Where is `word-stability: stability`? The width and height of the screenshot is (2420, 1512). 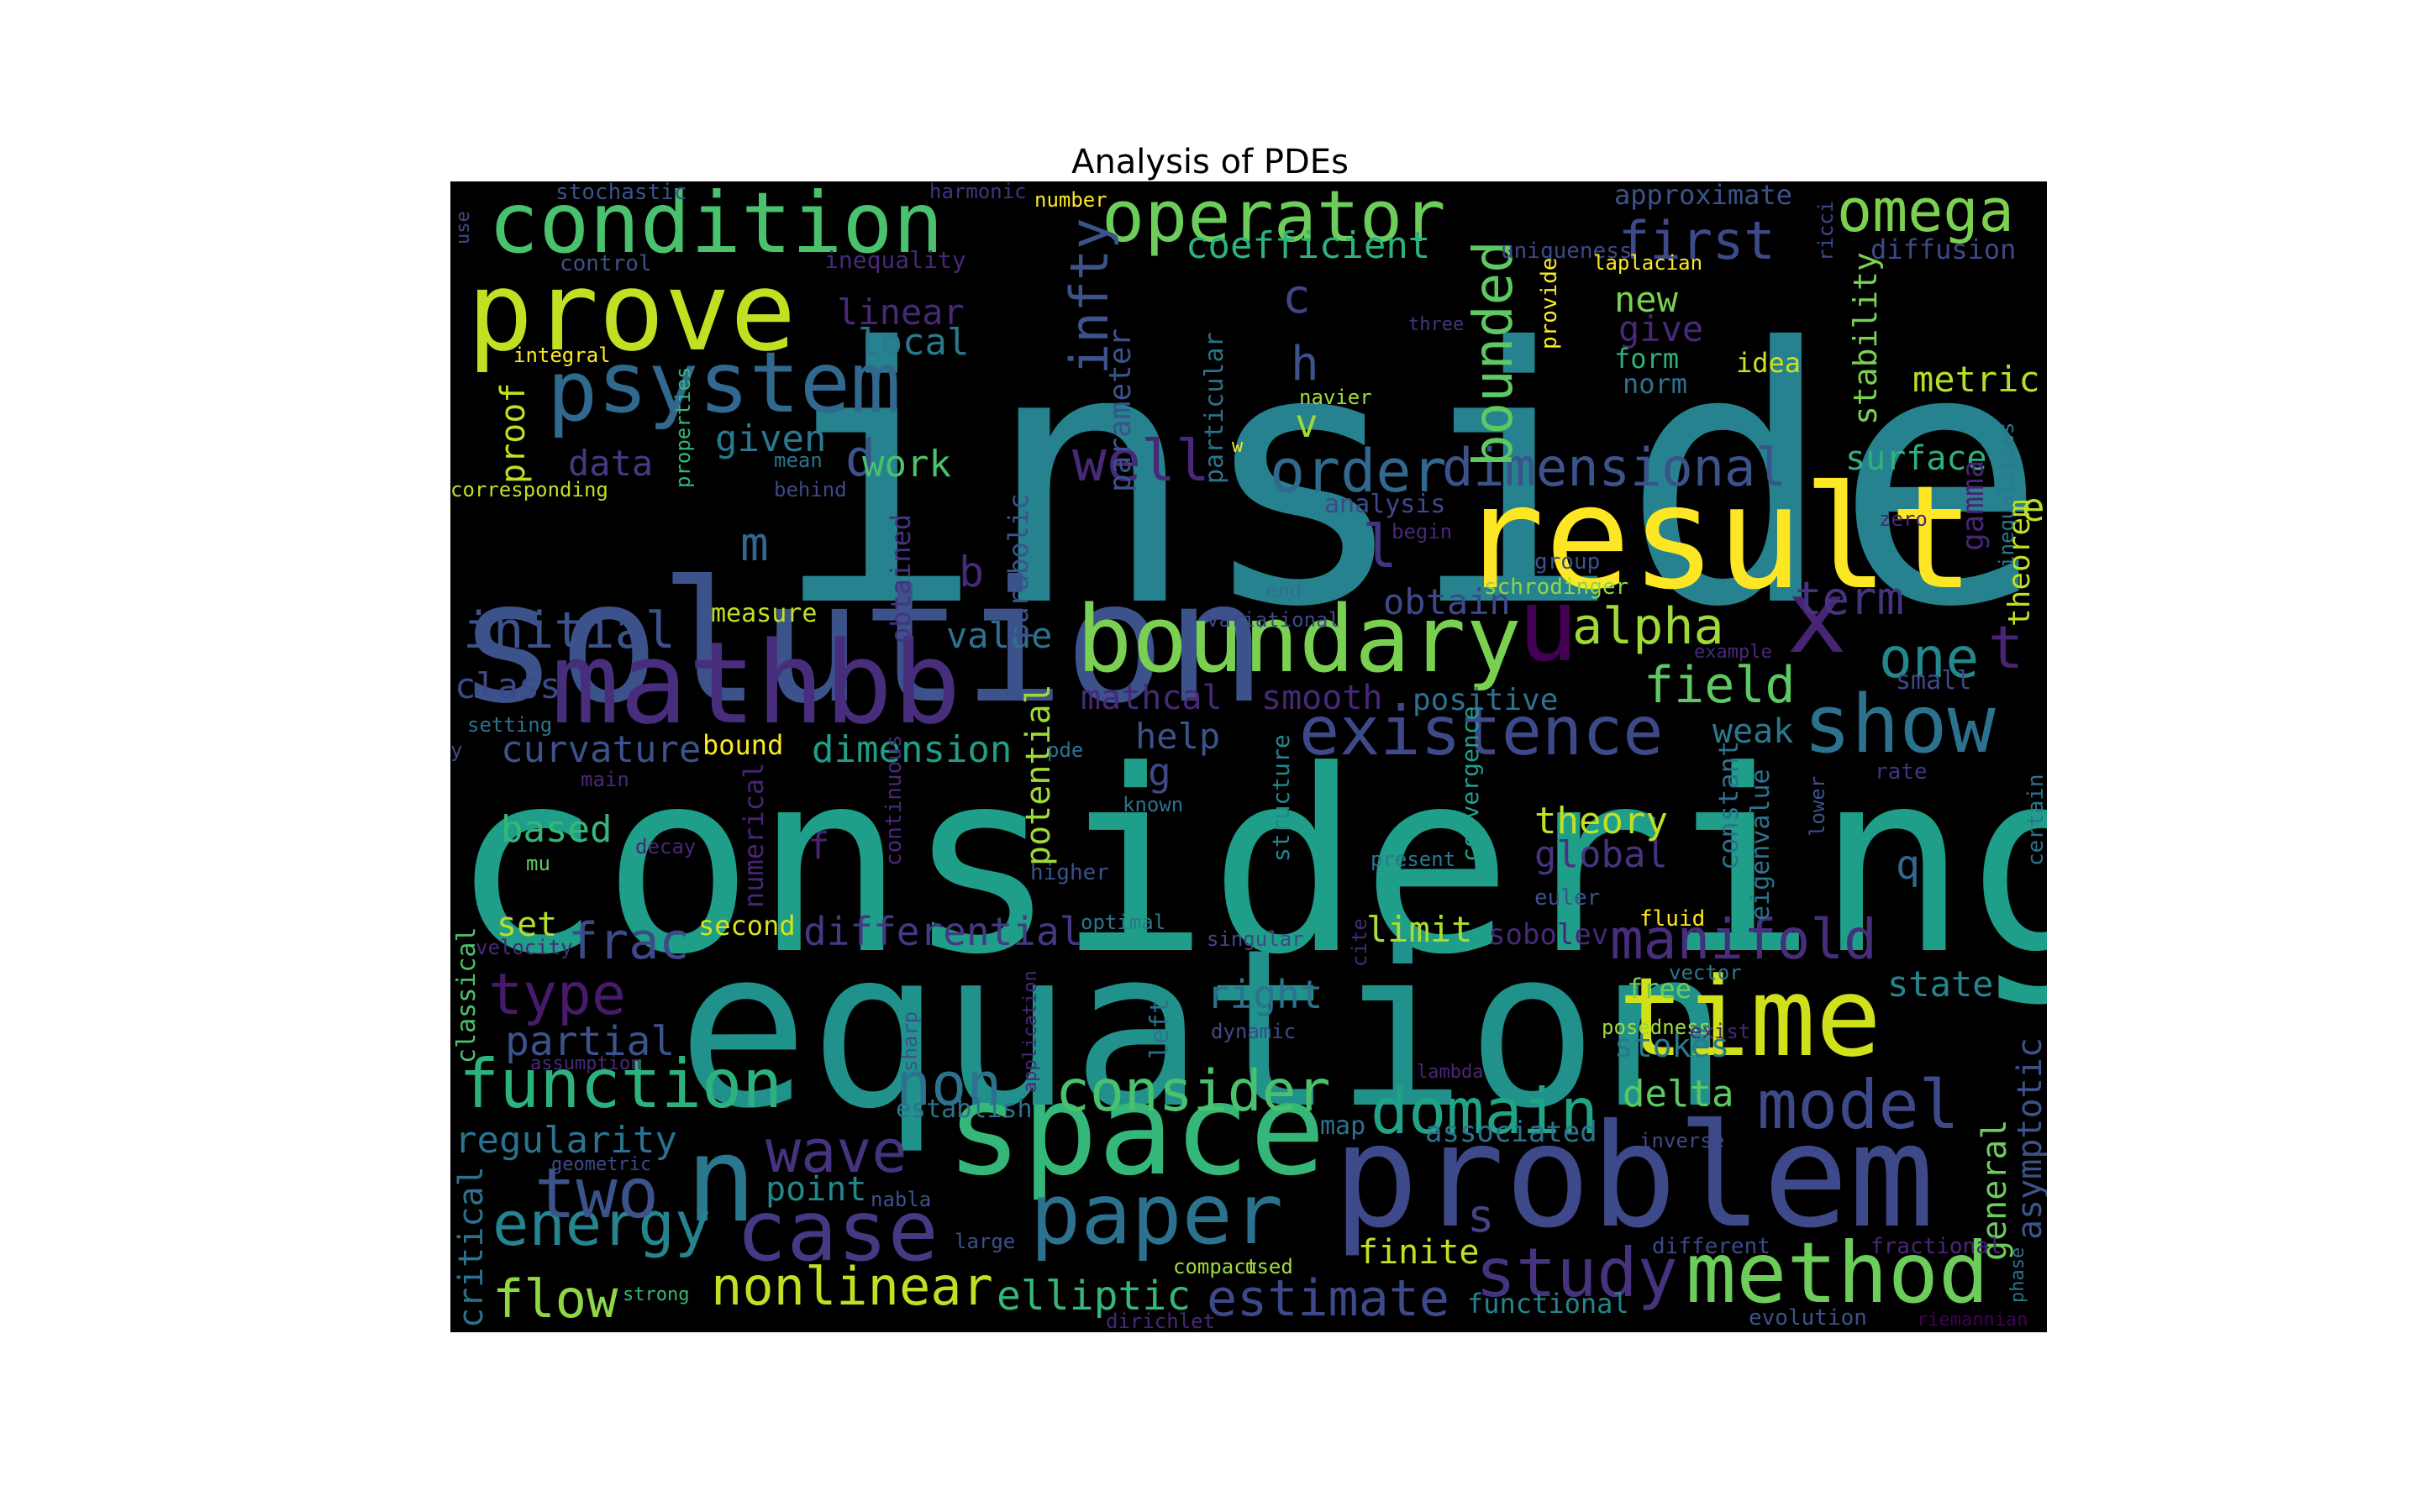 word-stability: stability is located at coordinates (1865, 338).